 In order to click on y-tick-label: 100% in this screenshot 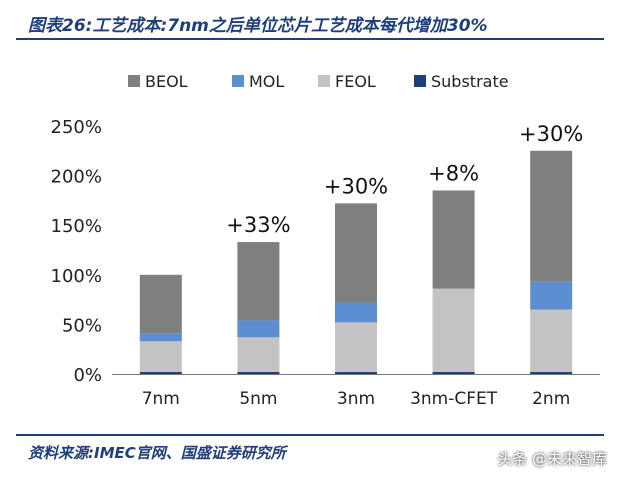, I will do `click(76, 276)`.